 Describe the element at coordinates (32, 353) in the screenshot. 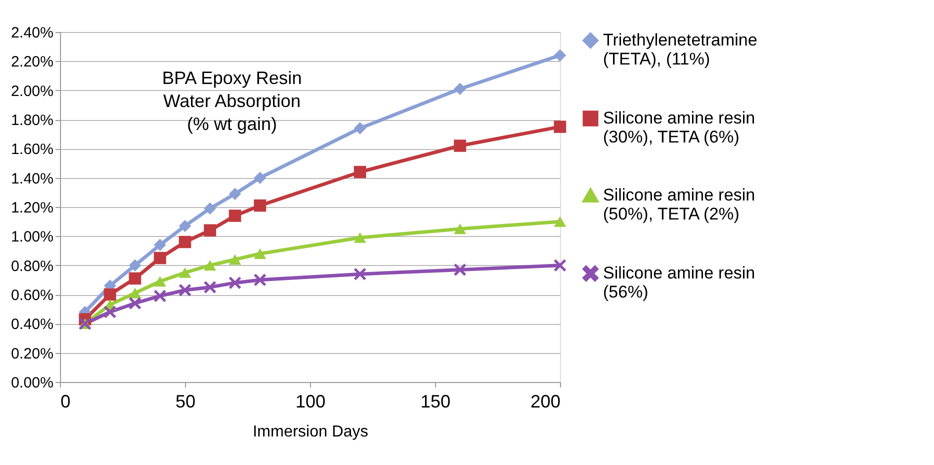

I see `y-tick-label: 0.20%` at that location.